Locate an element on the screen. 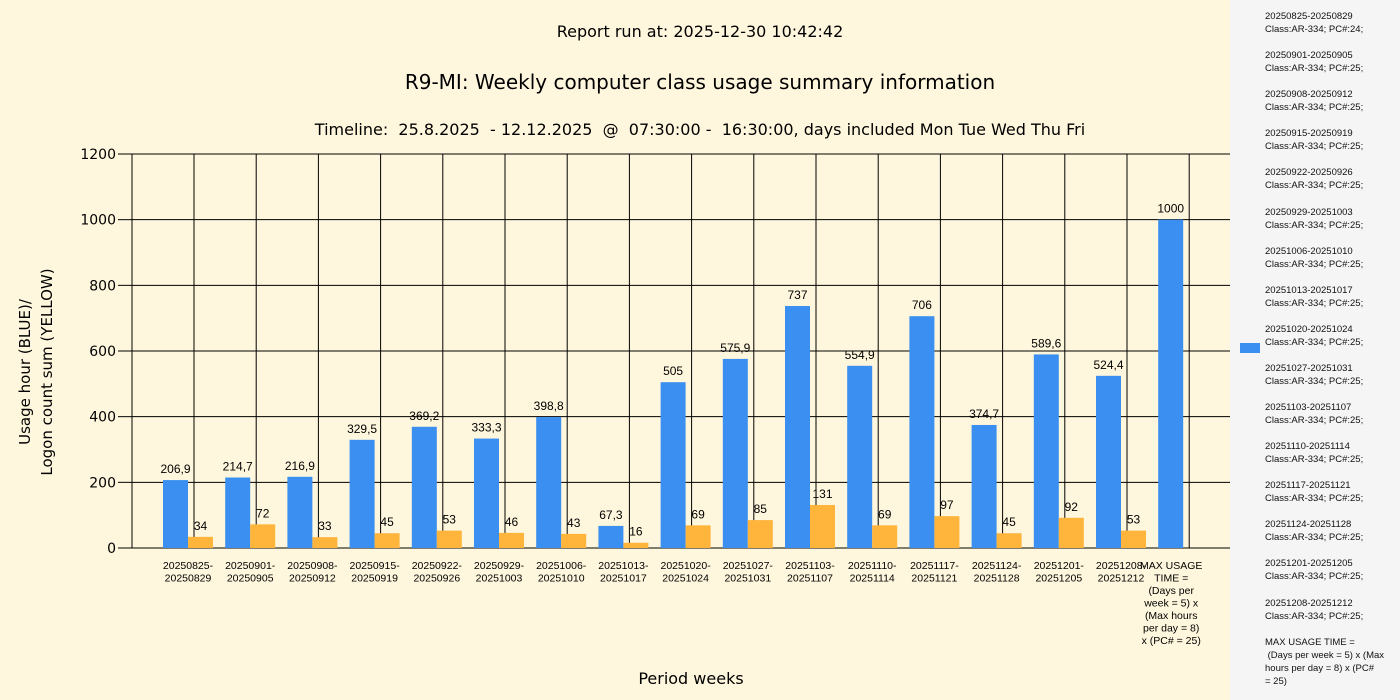  bar-label-usage-hours: 329,5 is located at coordinates (362, 429).